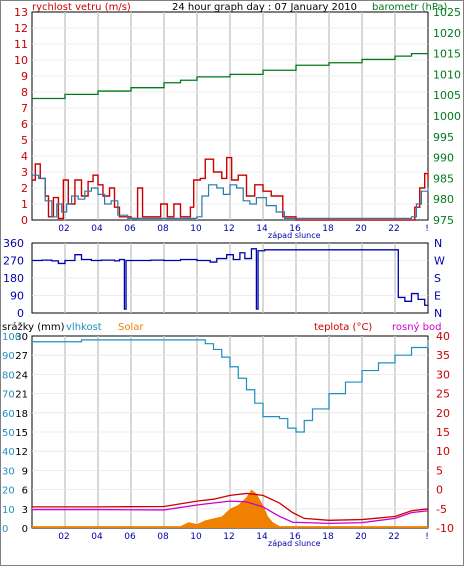 The image size is (464, 566). What do you see at coordinates (8, 356) in the screenshot?
I see `humidity-tick: 90` at bounding box center [8, 356].